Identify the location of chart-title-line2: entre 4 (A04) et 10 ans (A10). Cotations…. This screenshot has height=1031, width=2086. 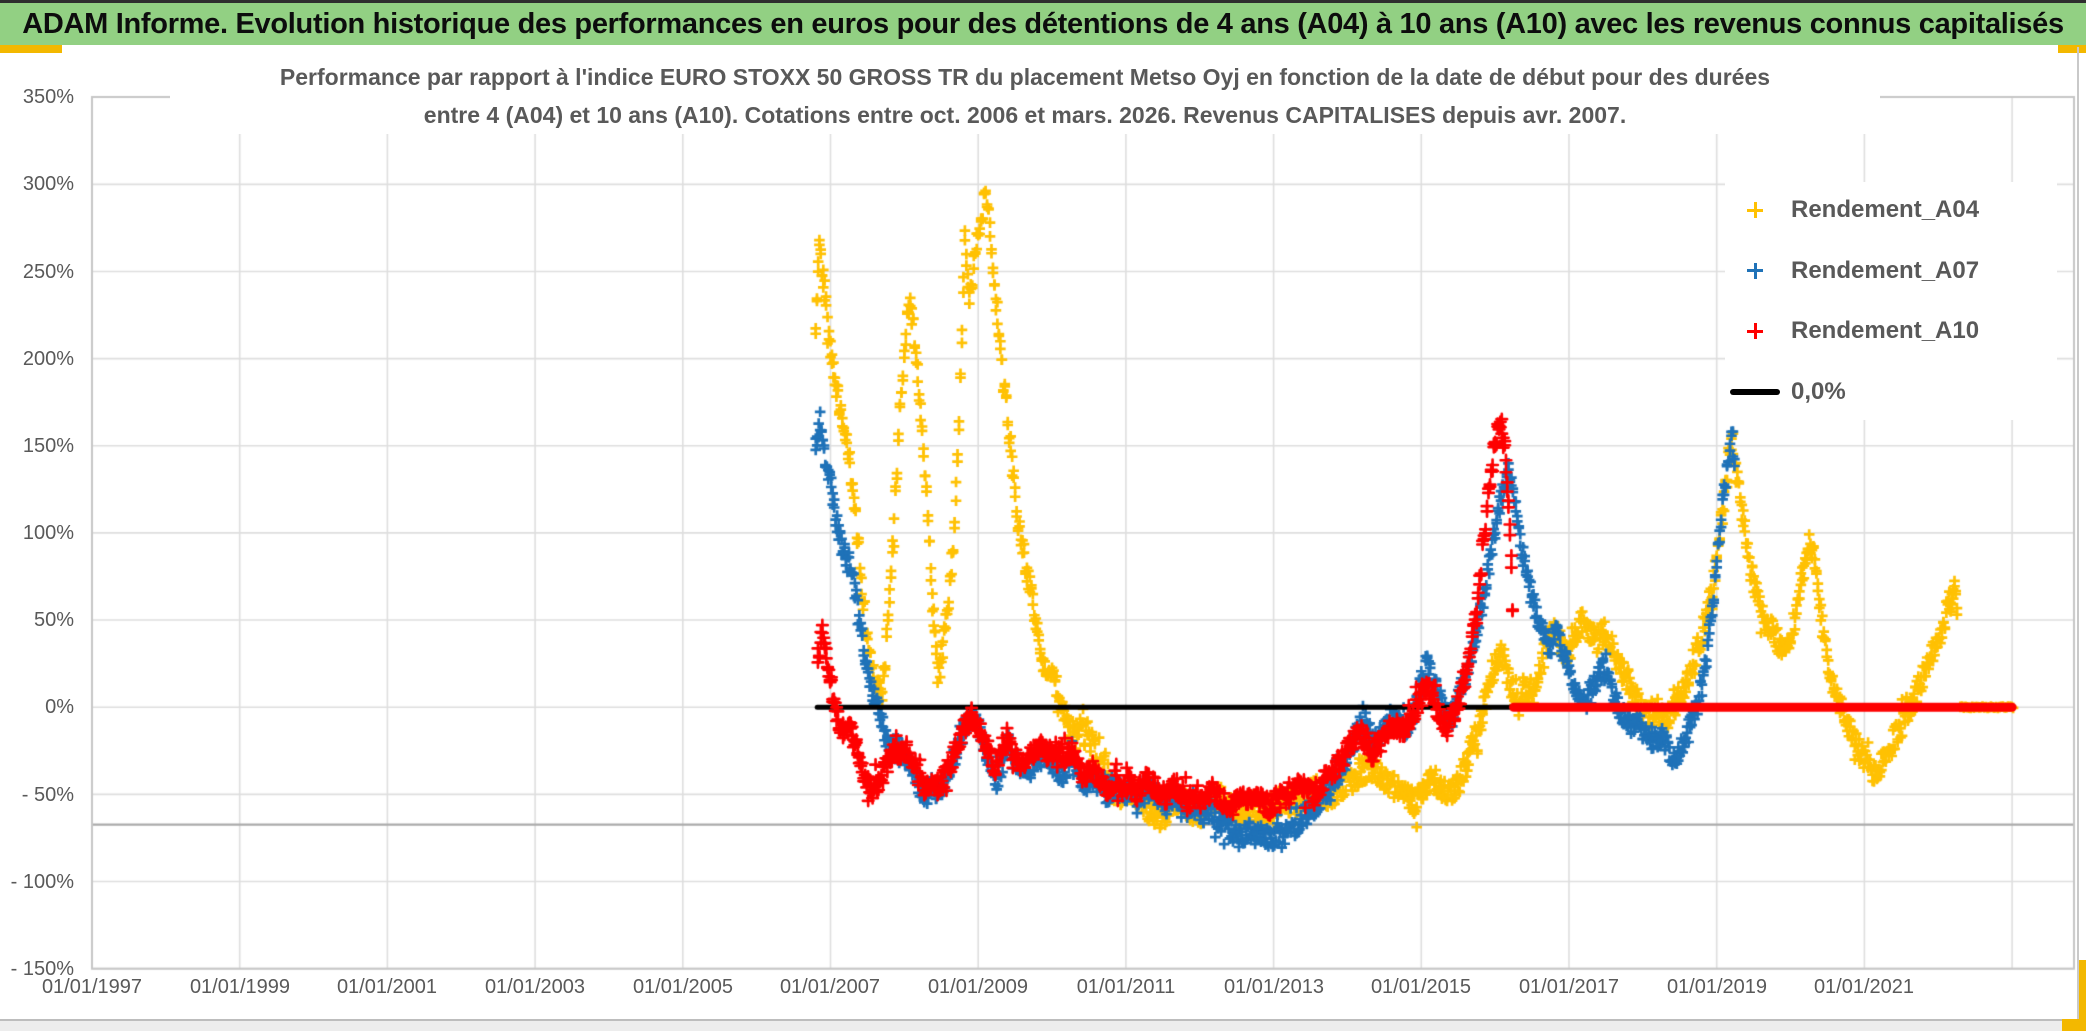
(1025, 115).